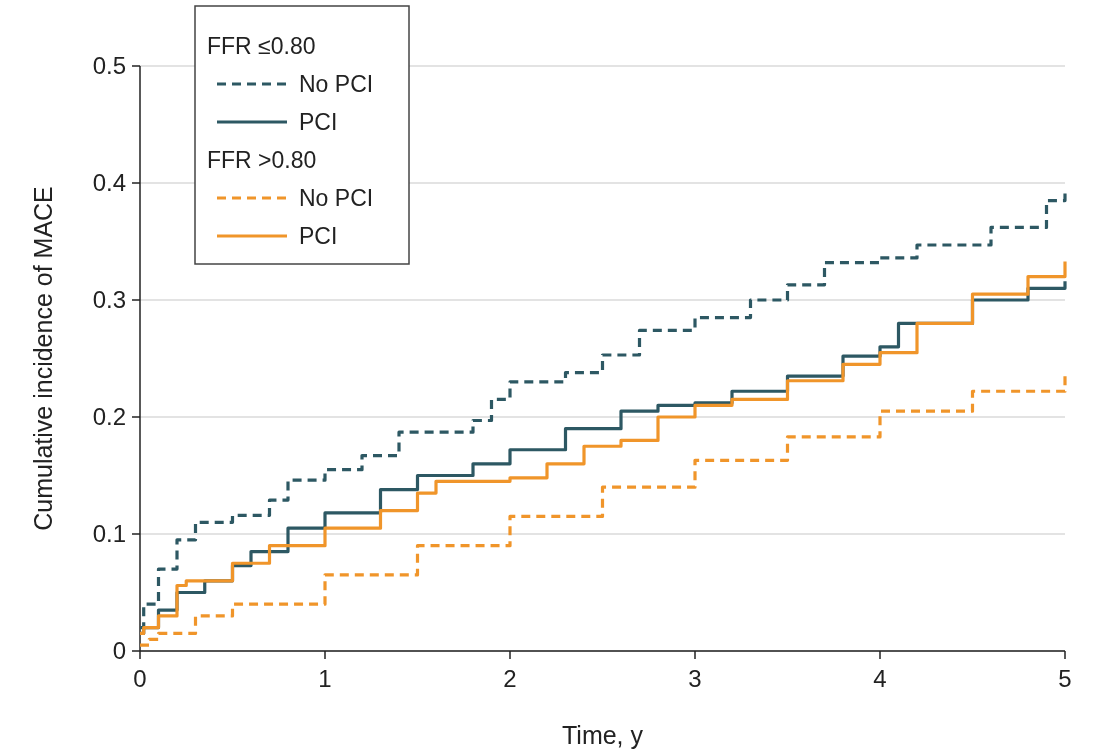  I want to click on y-tick-label: 0.2, so click(109, 417).